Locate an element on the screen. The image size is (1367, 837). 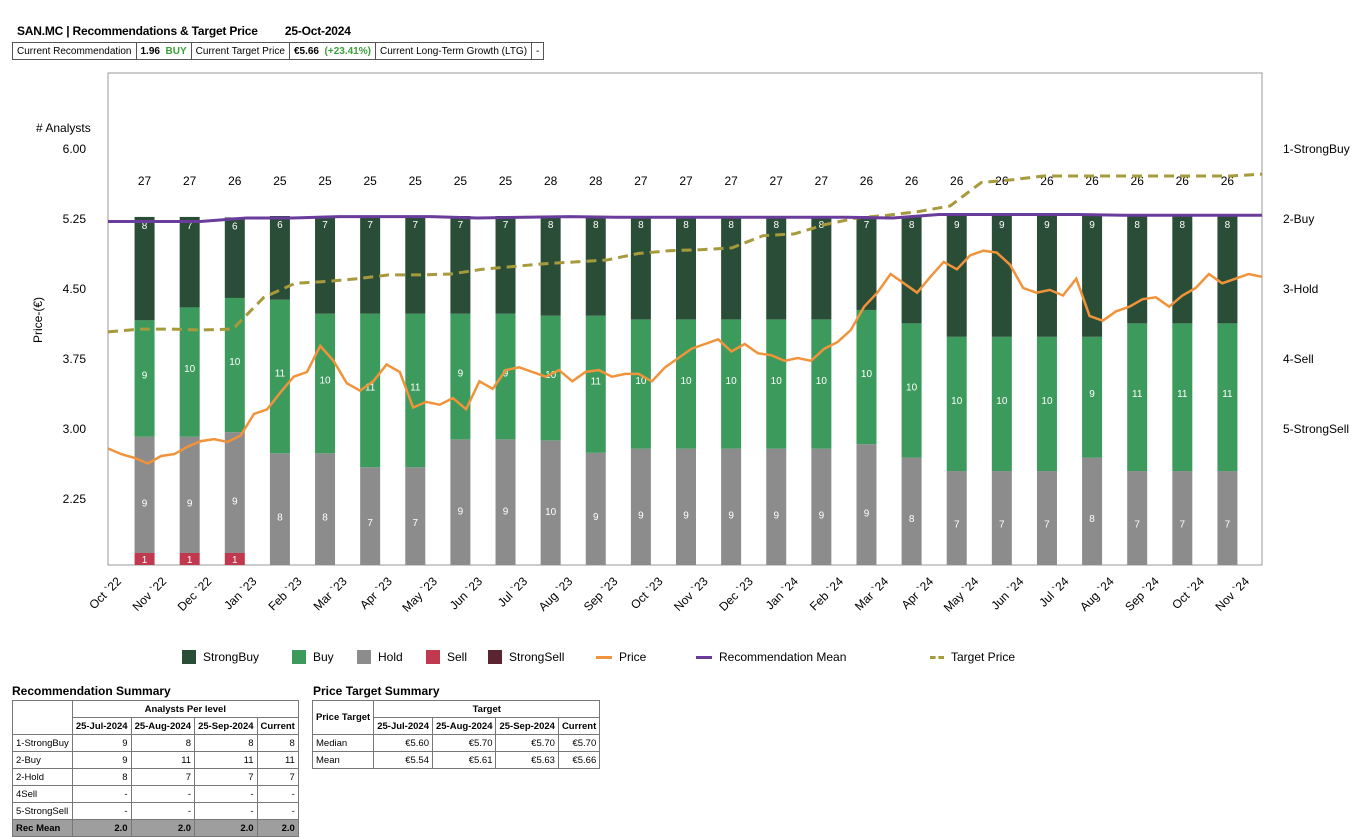
bar-total-label: 25 is located at coordinates (461, 181).